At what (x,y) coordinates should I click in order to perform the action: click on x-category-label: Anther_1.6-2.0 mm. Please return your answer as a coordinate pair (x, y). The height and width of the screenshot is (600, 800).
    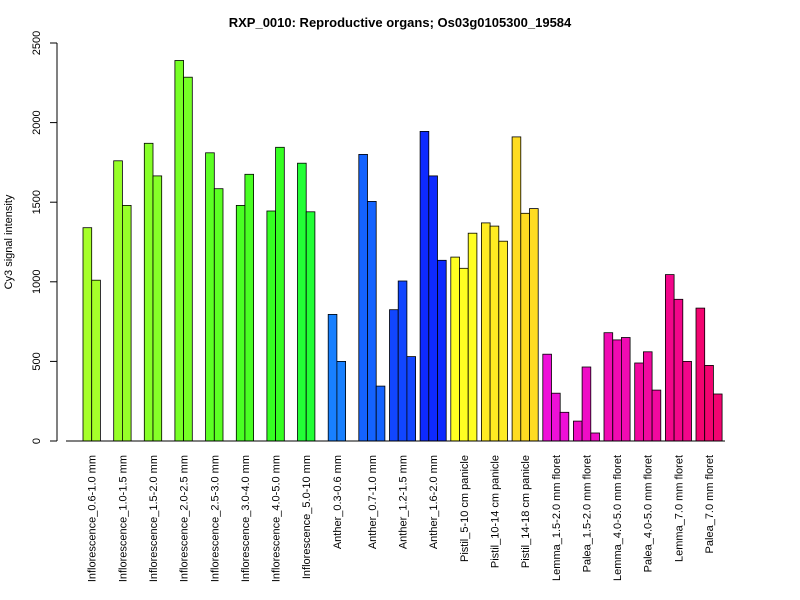
    Looking at the image, I should click on (434, 502).